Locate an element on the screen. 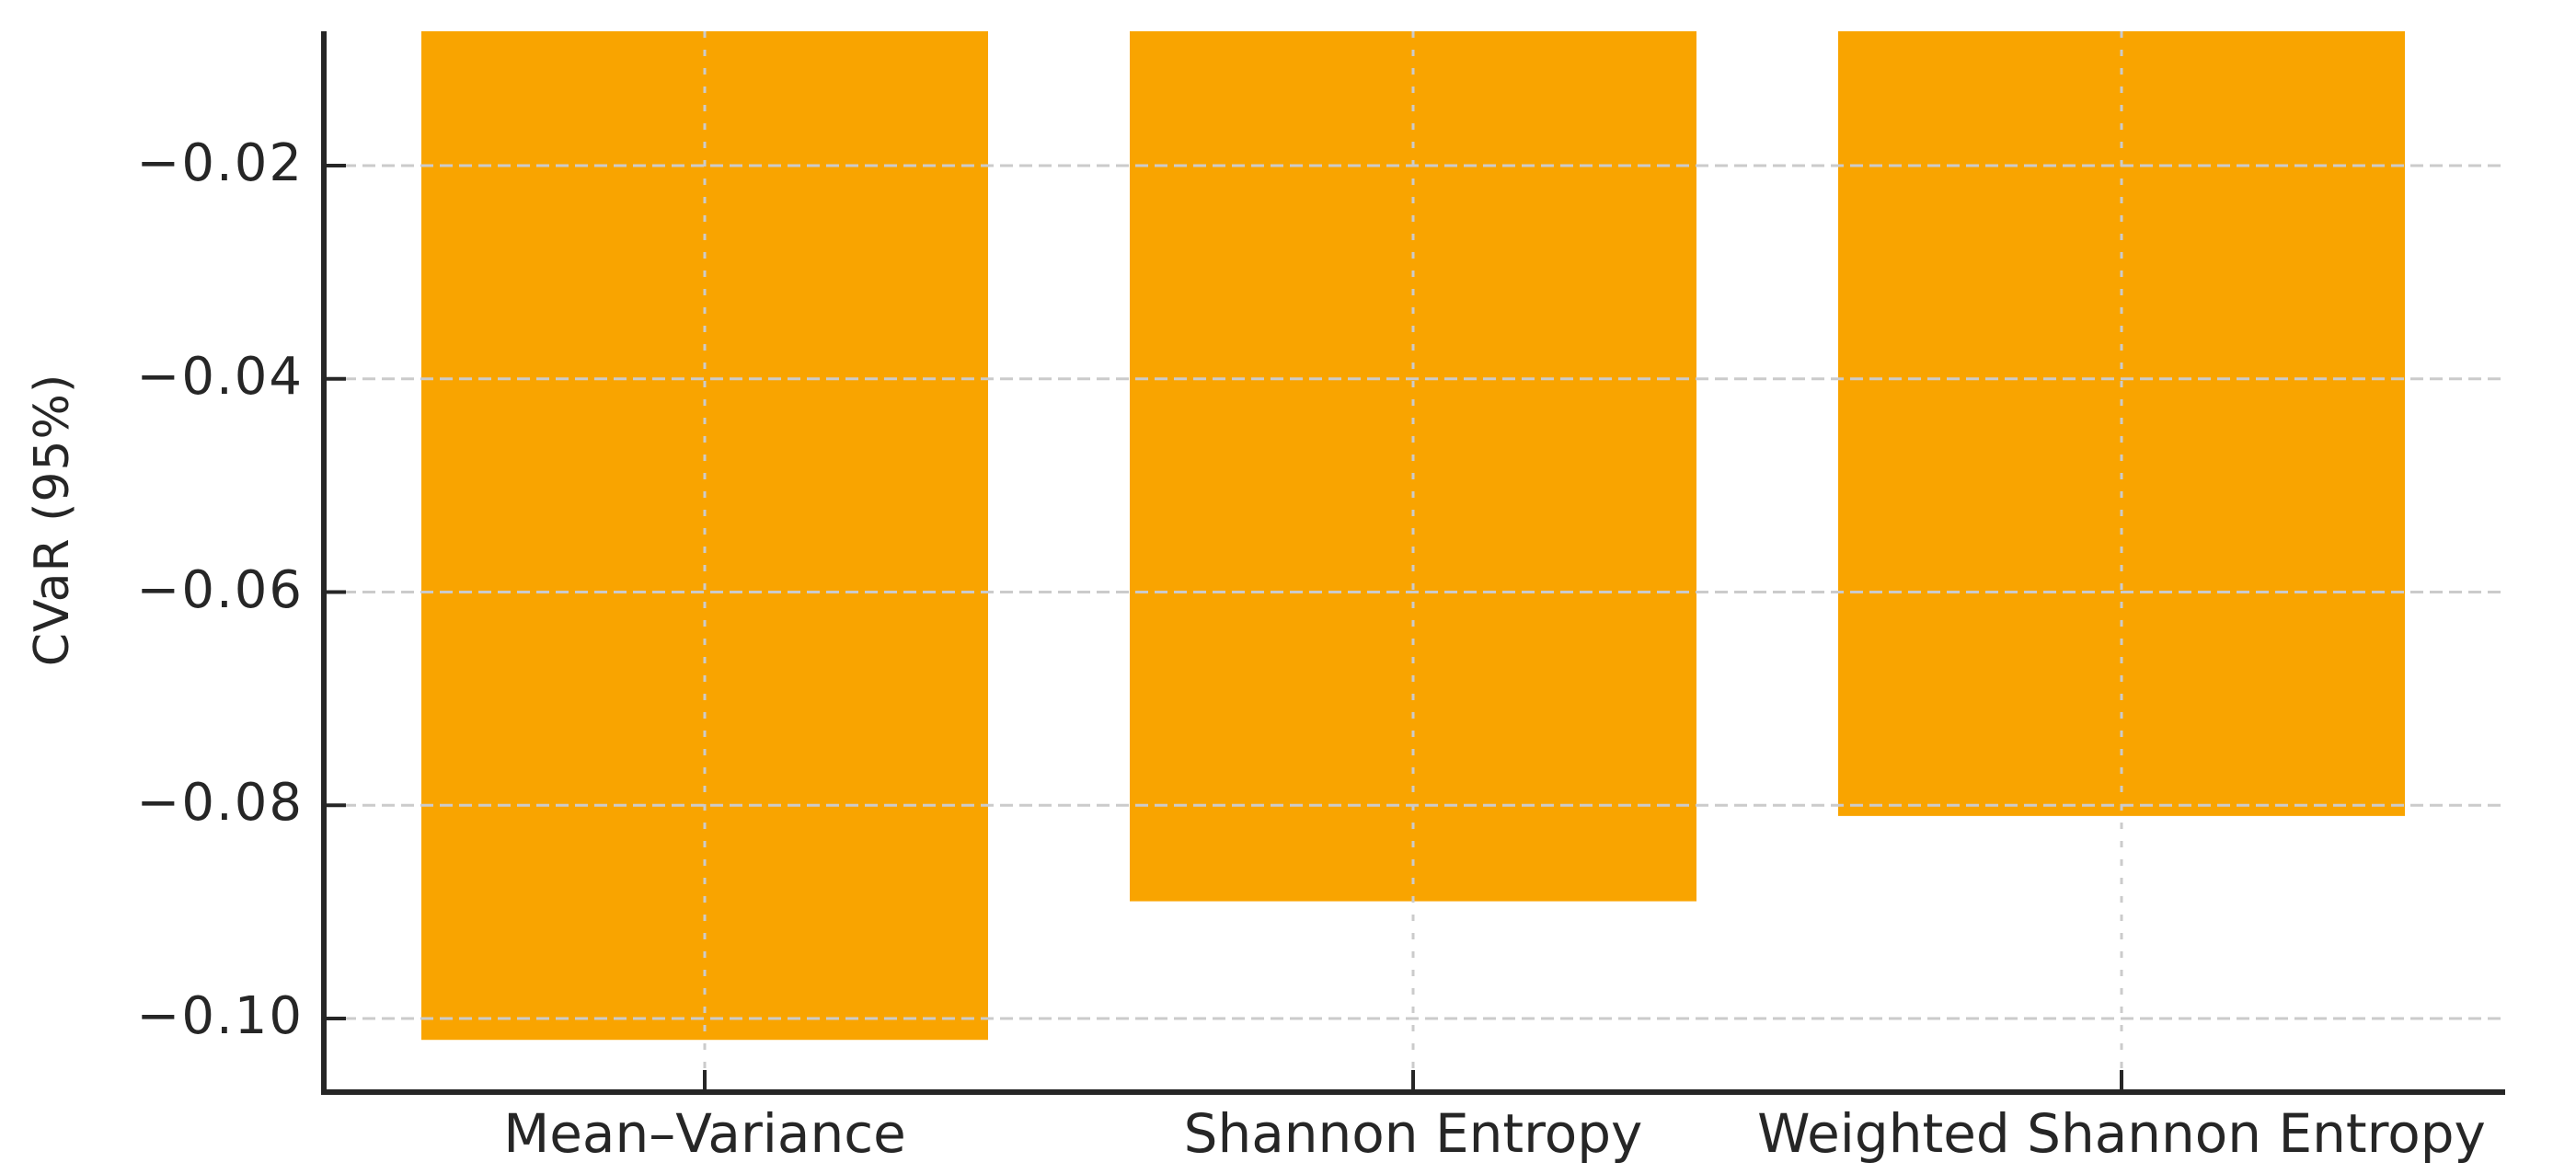 The image size is (2576, 1174). x-tick-label: Shannon Entropy is located at coordinates (1413, 1133).